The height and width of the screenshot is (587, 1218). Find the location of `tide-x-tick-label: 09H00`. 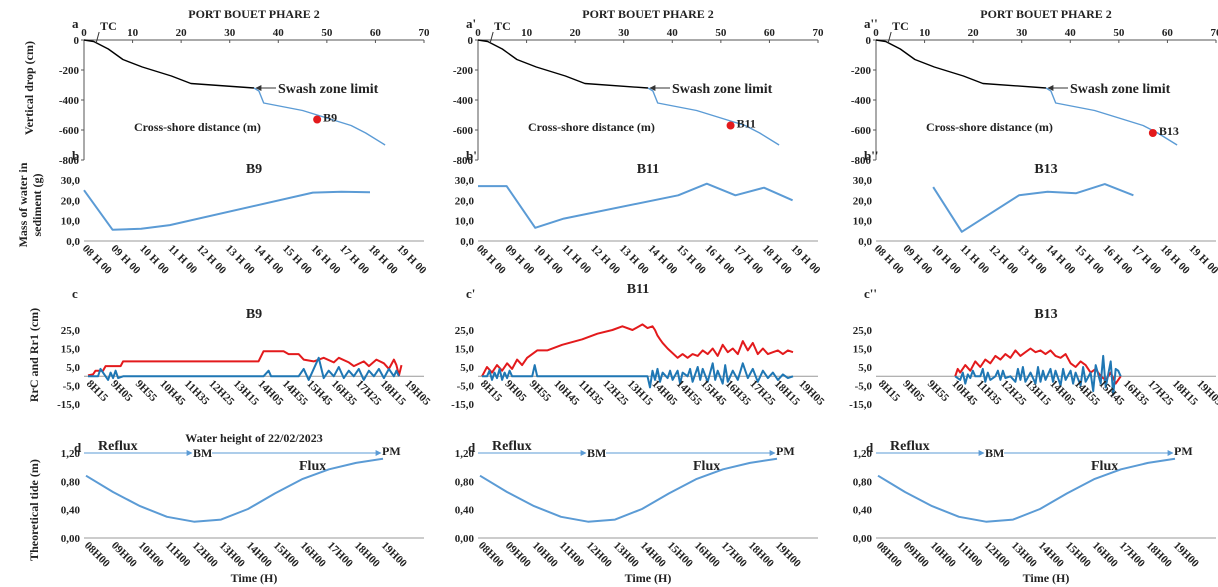

tide-x-tick-label: 09H00 is located at coordinates (916, 555).